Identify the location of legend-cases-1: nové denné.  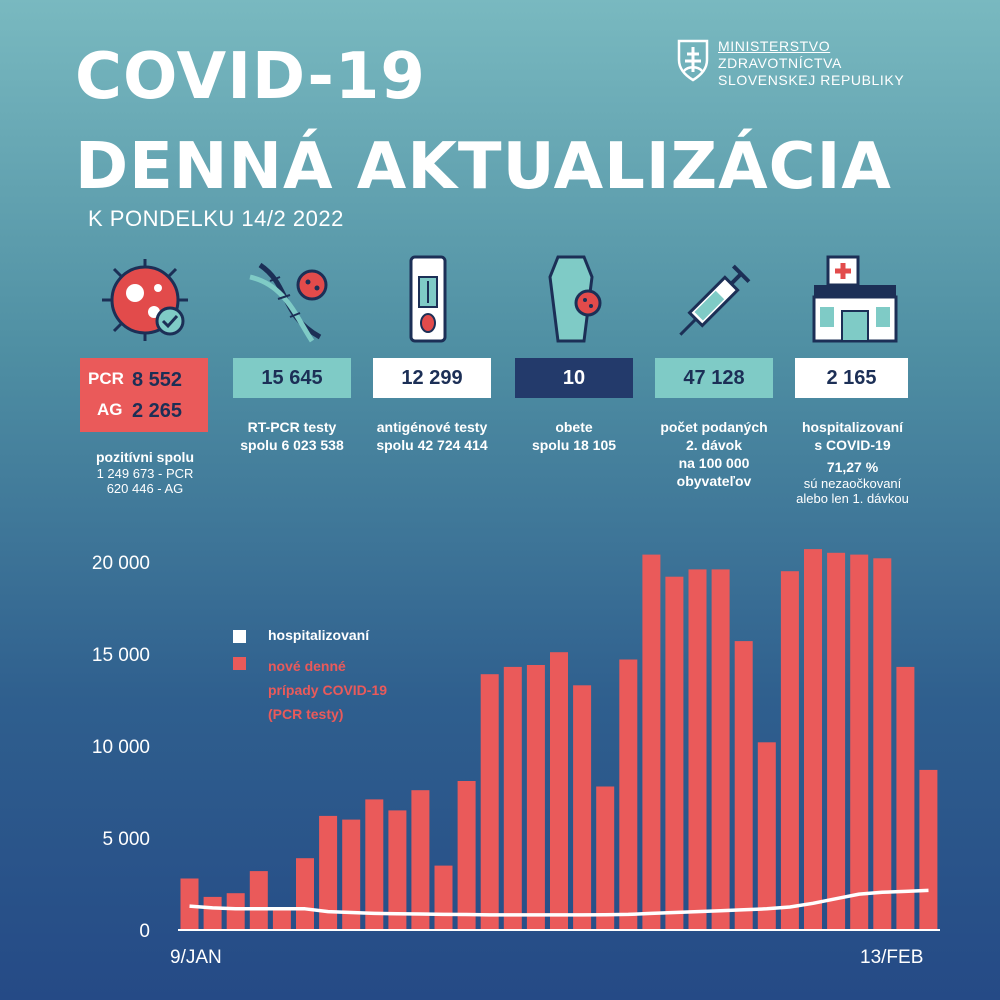
(307, 666).